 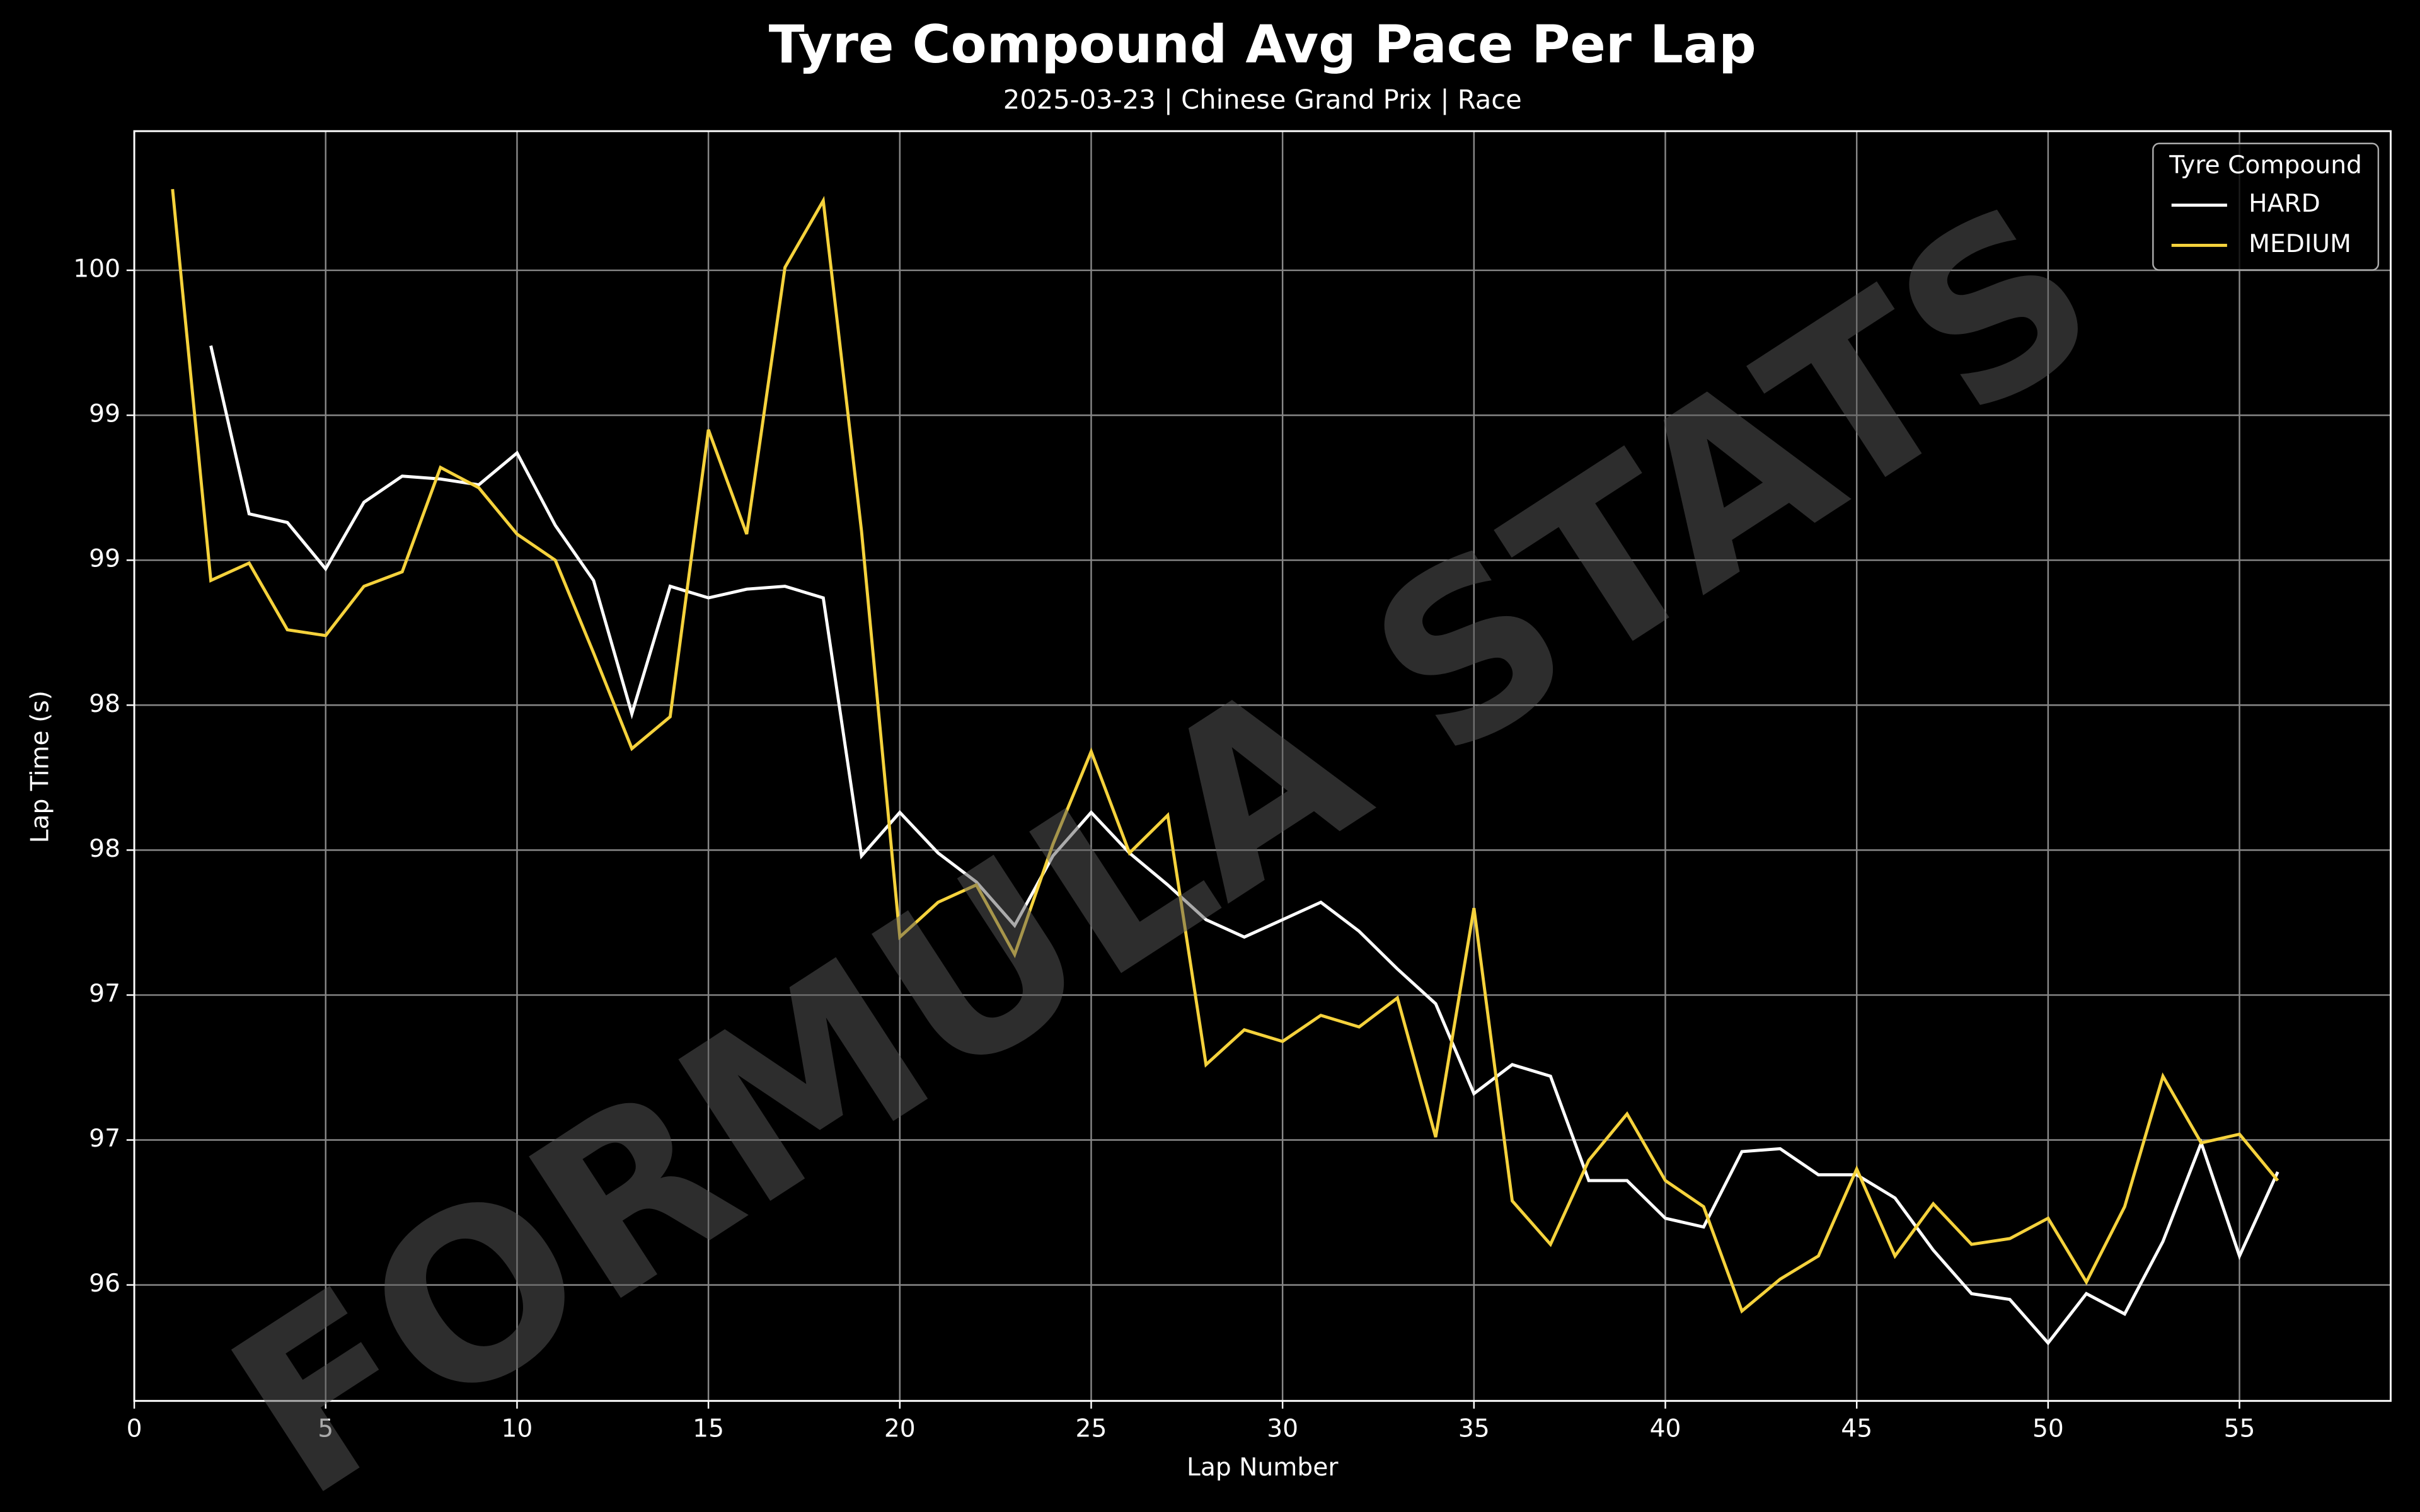 I want to click on x-tick-label: 5, so click(x=326, y=1429).